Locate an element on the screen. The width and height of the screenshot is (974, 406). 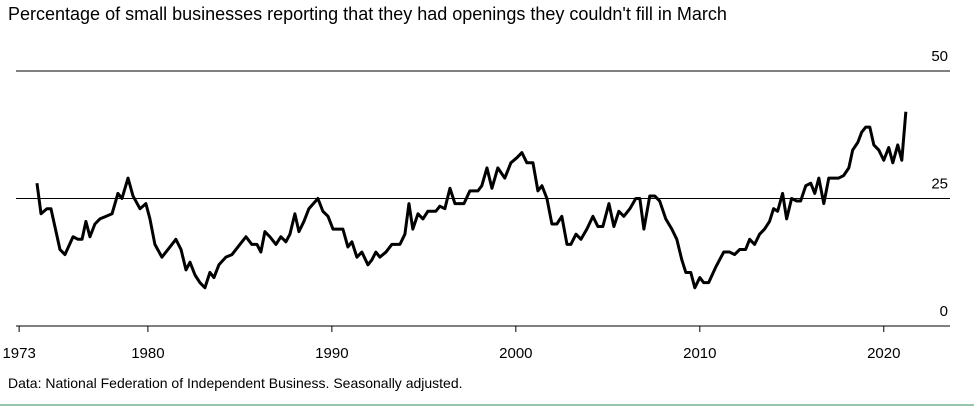
y-tick-label: 25 is located at coordinates (939, 184).